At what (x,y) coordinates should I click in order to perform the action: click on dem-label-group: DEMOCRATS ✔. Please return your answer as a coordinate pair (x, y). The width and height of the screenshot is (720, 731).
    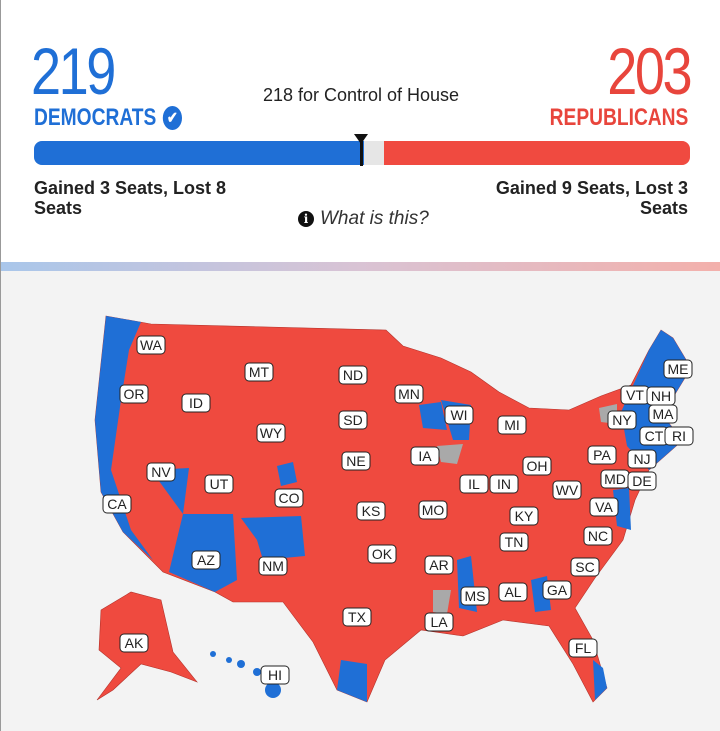
    Looking at the image, I should click on (108, 118).